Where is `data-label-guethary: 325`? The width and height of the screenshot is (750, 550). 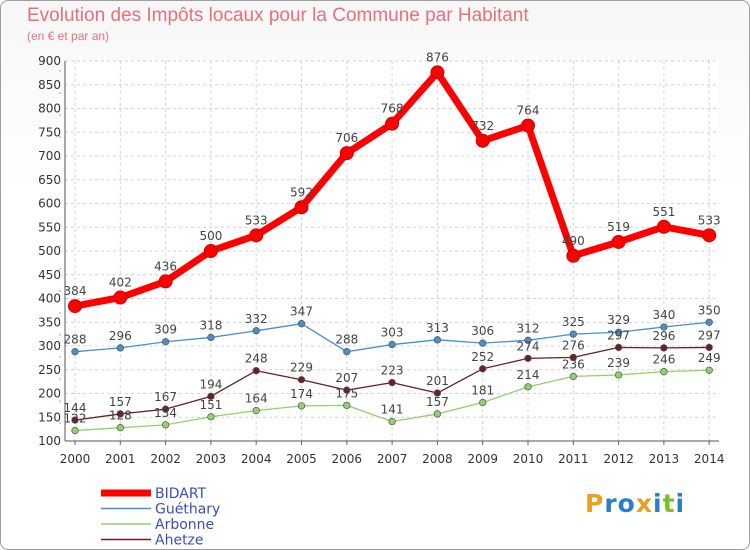
data-label-guethary: 325 is located at coordinates (573, 322).